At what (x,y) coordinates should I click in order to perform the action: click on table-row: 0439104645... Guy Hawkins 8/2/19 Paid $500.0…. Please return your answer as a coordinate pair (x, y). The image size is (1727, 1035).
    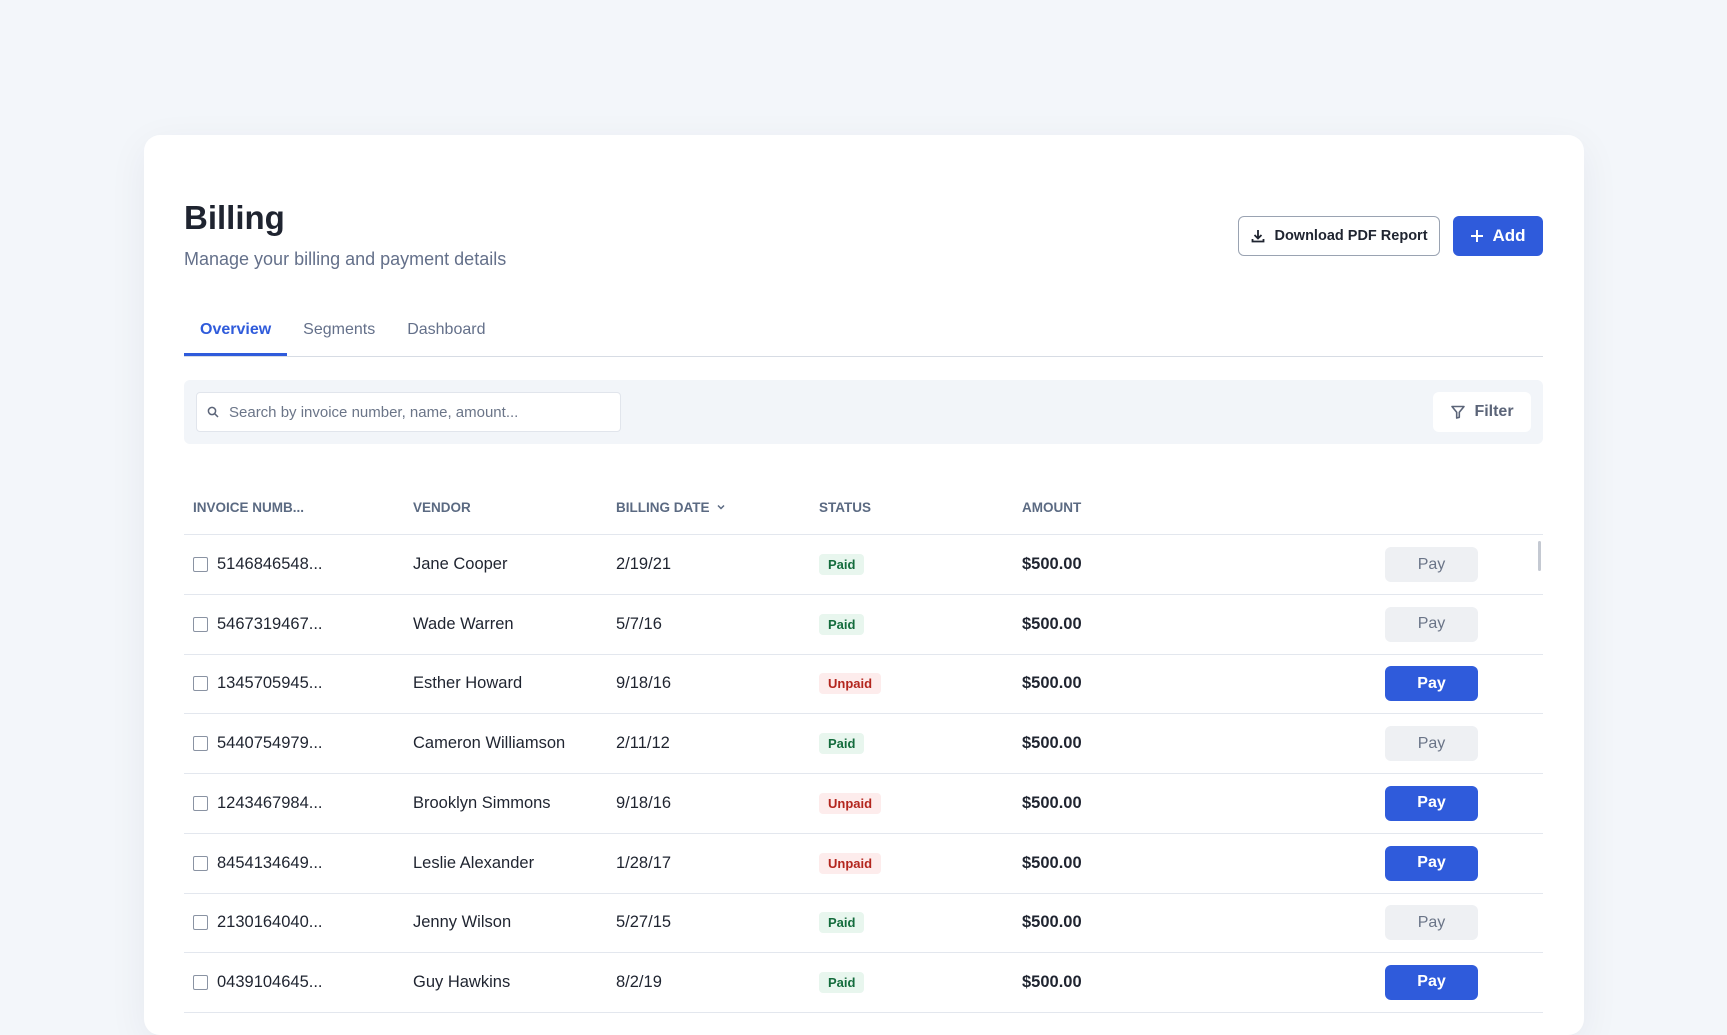
    Looking at the image, I should click on (863, 983).